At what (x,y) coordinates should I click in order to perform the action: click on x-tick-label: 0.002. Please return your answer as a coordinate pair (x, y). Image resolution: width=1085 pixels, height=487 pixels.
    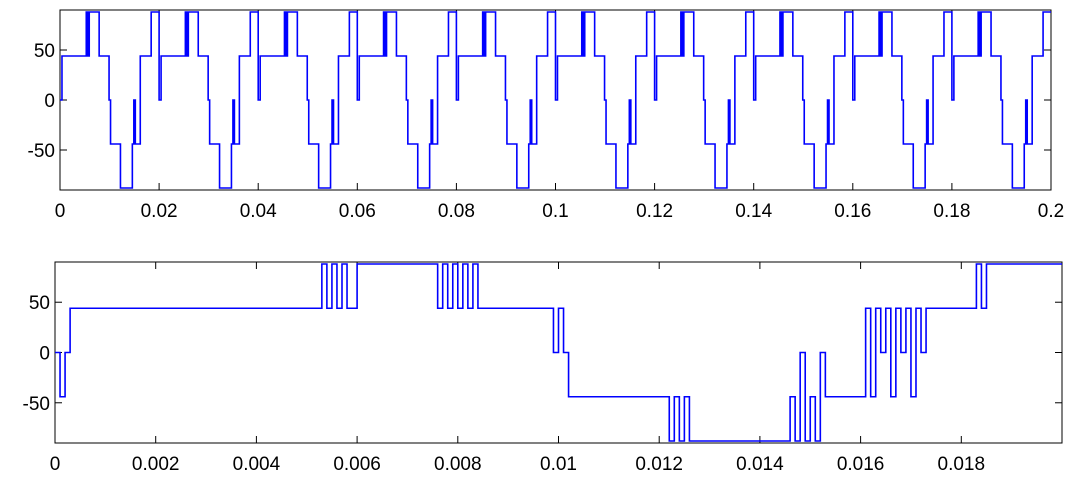
    Looking at the image, I should click on (156, 464).